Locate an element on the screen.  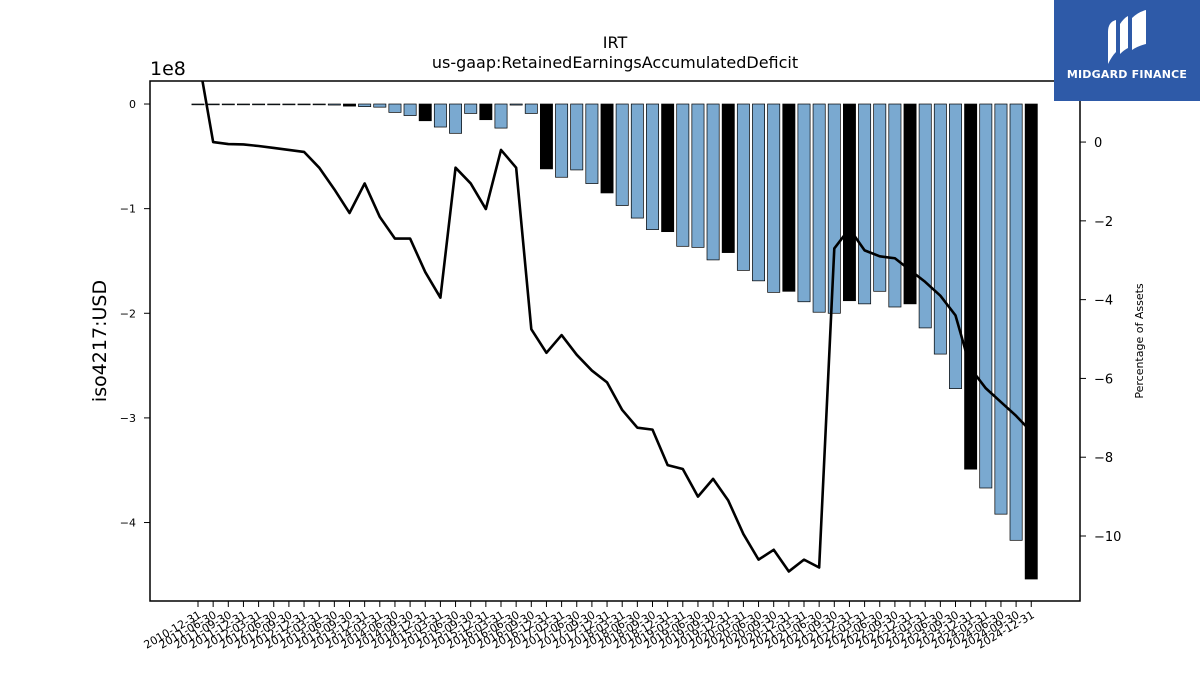
y2-axis: 0 −2 −4 −6 −8 −10 is located at coordinates (1100, 340).